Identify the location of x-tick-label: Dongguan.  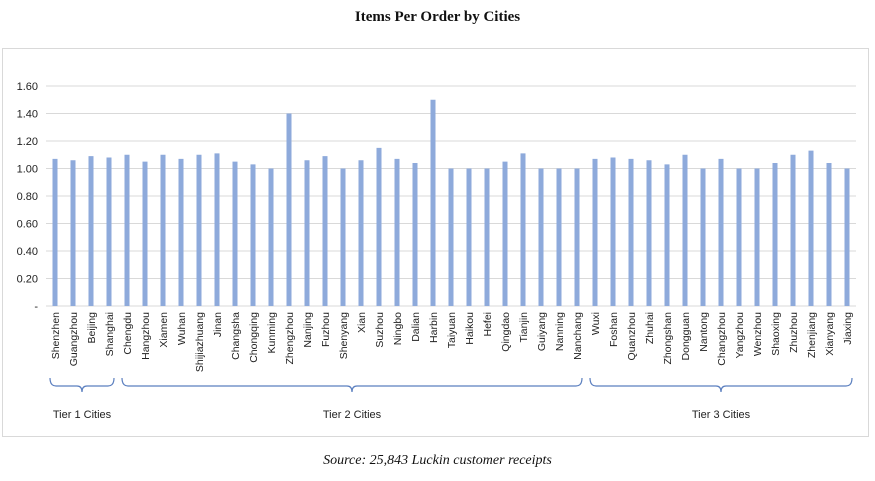
(686, 336).